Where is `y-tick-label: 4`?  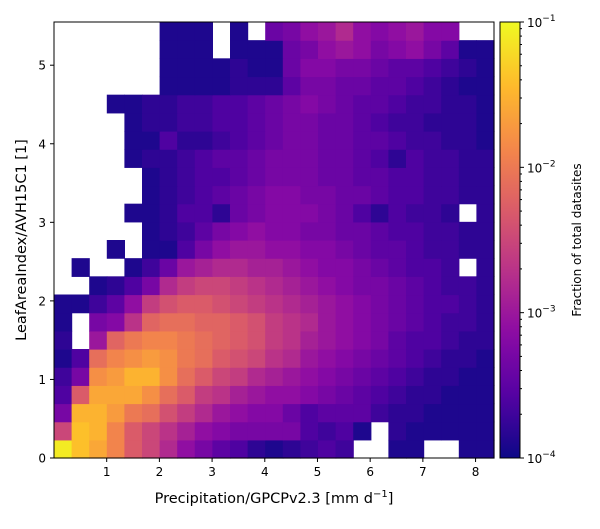 y-tick-label: 4 is located at coordinates (42, 144).